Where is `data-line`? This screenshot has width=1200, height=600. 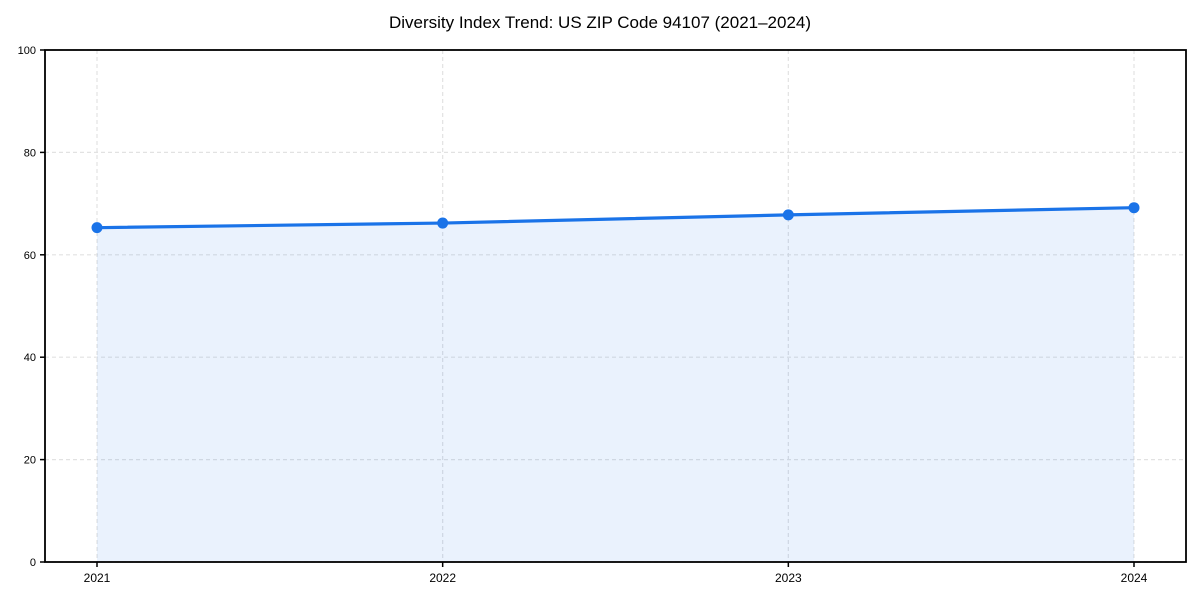 data-line is located at coordinates (615, 218).